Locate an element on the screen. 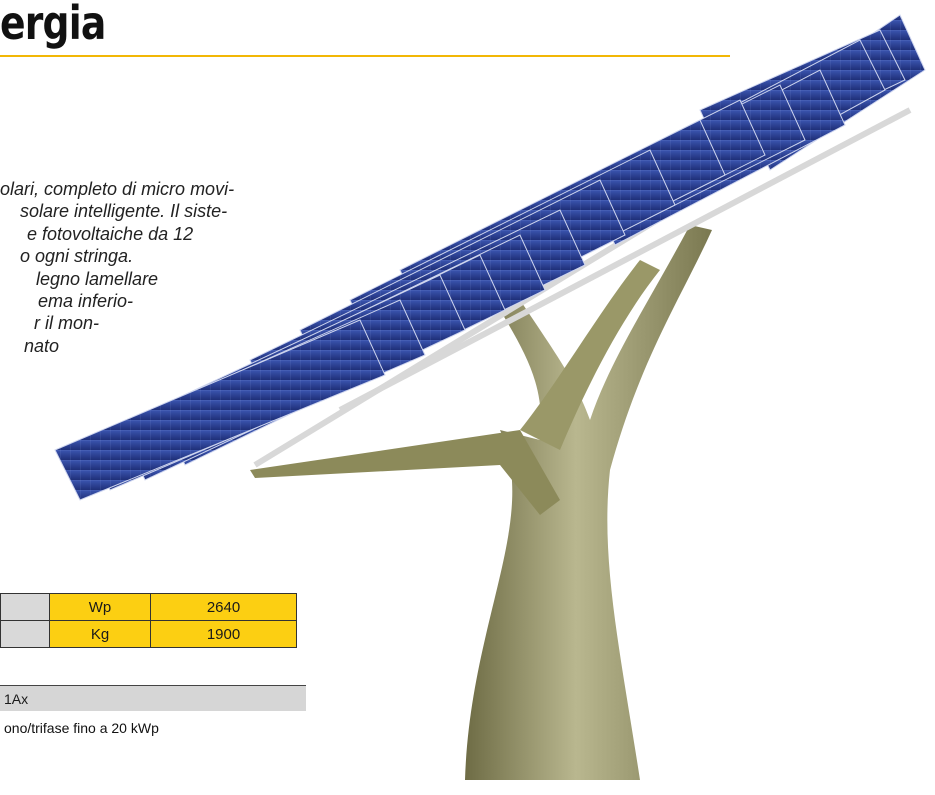  spec-value: 1900 is located at coordinates (223, 634).